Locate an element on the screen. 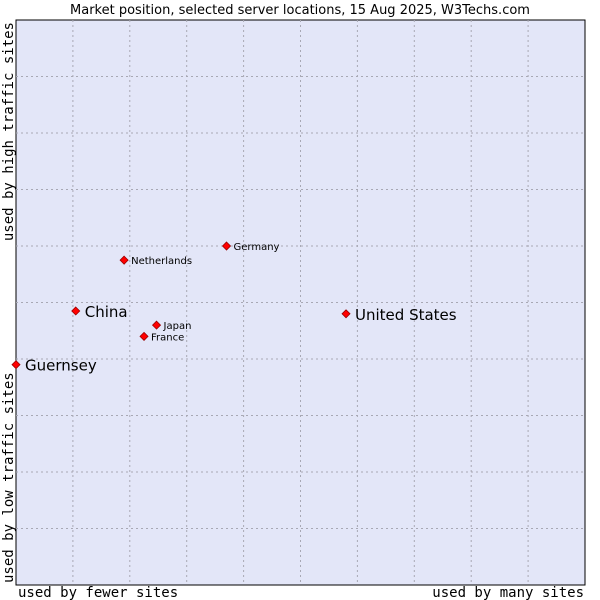 The height and width of the screenshot is (600, 600). data-point-germany is located at coordinates (226, 246).